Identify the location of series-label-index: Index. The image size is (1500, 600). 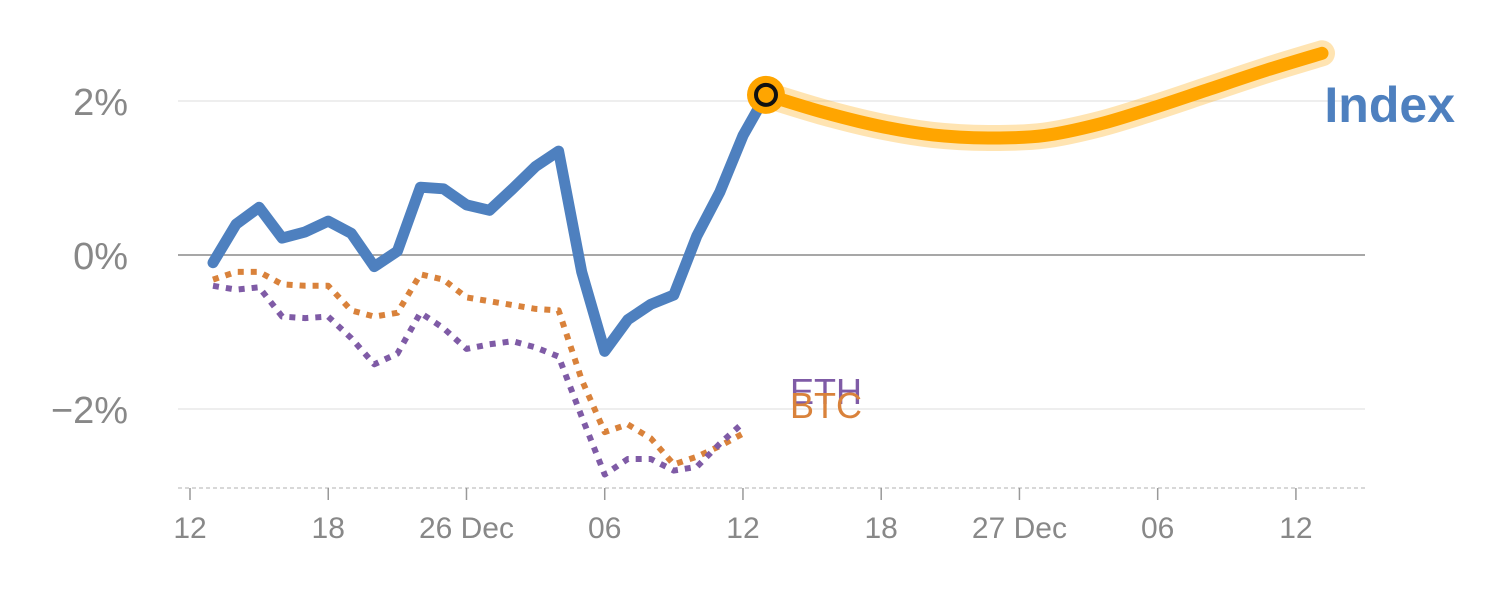
(1389, 105).